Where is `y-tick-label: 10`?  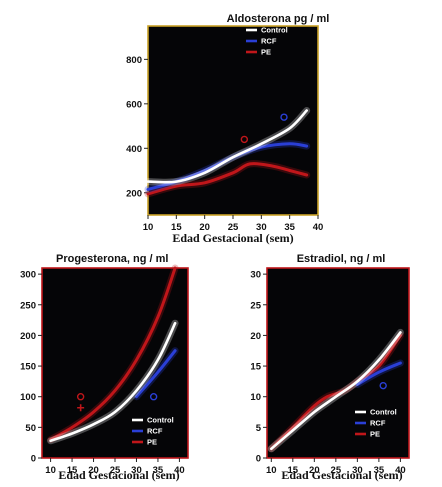 y-tick-label: 10 is located at coordinates (255, 397).